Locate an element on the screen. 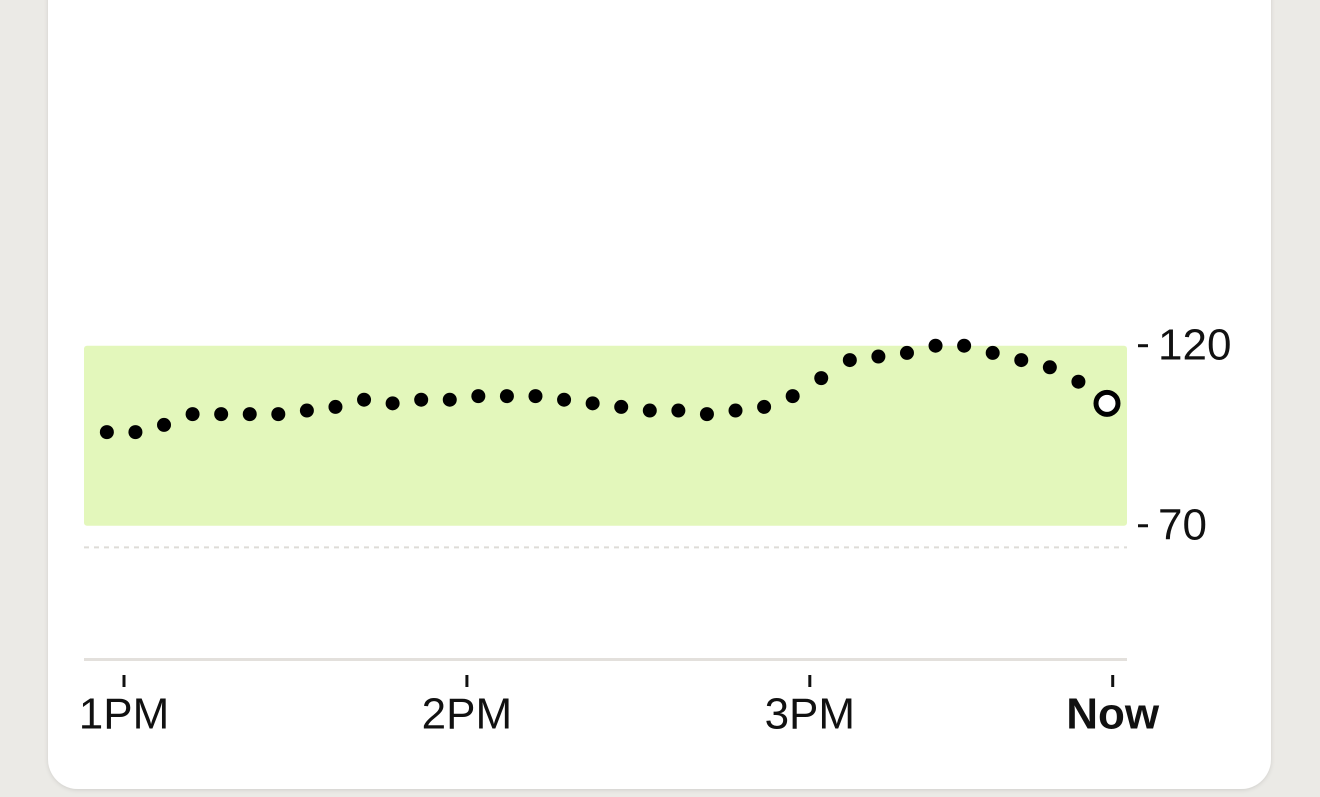  latest-reading is located at coordinates (1107, 403).